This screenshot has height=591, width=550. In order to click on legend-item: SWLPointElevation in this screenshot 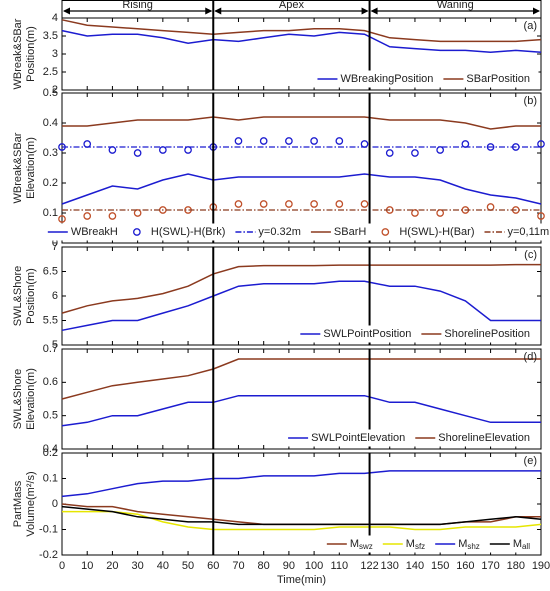, I will do `click(346, 438)`.